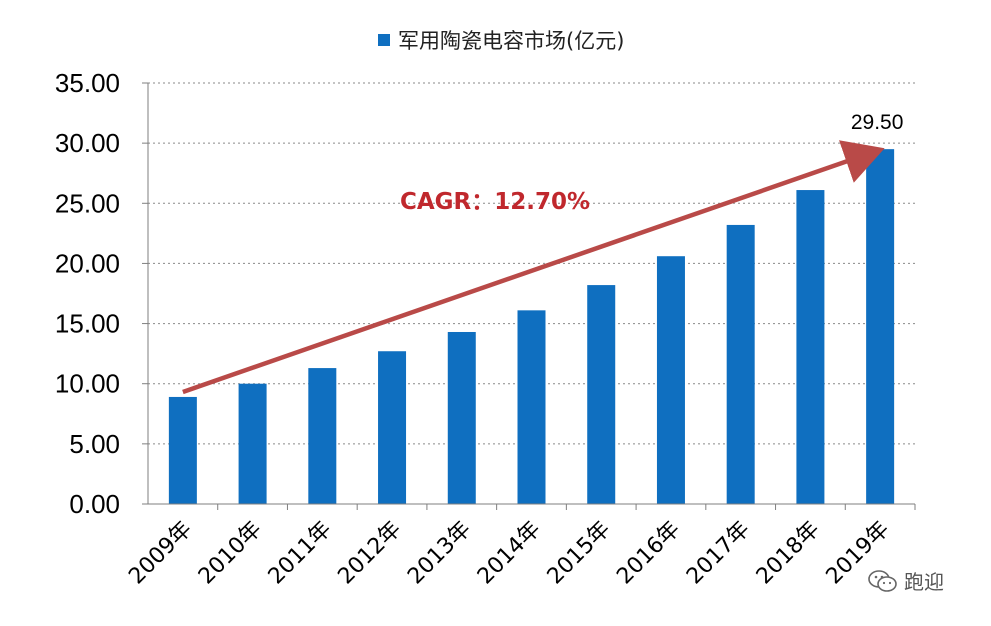 The height and width of the screenshot is (626, 991). I want to click on watermark: 跑迎, so click(906, 580).